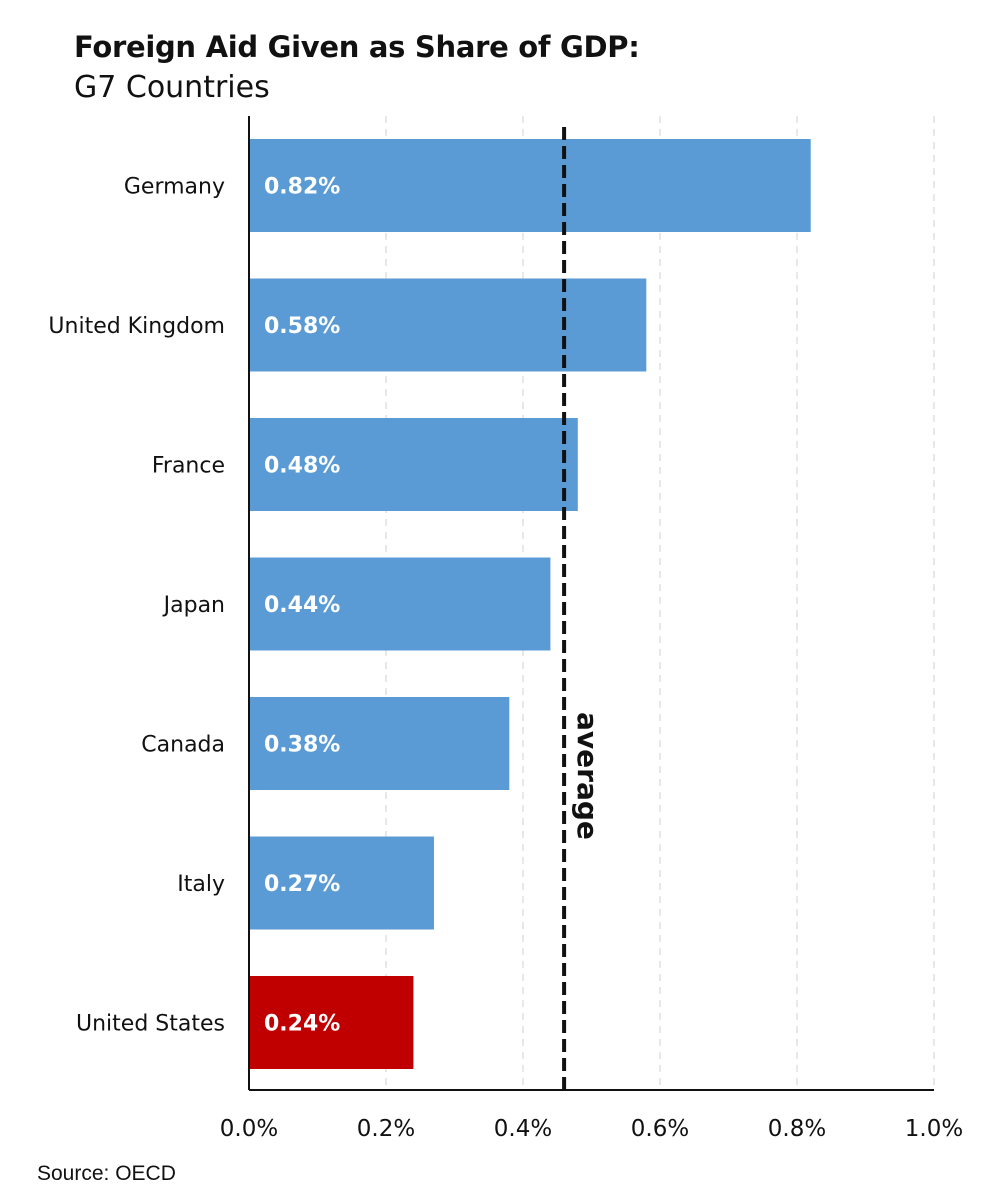  What do you see at coordinates (193, 605) in the screenshot?
I see `category-label: Japan` at bounding box center [193, 605].